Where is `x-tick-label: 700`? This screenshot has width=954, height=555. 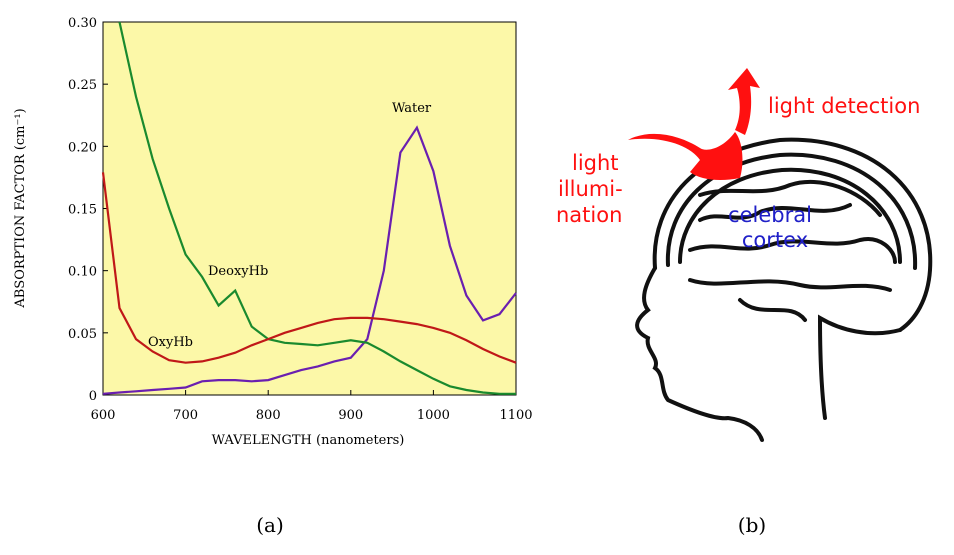
x-tick-label: 700 is located at coordinates (185, 415).